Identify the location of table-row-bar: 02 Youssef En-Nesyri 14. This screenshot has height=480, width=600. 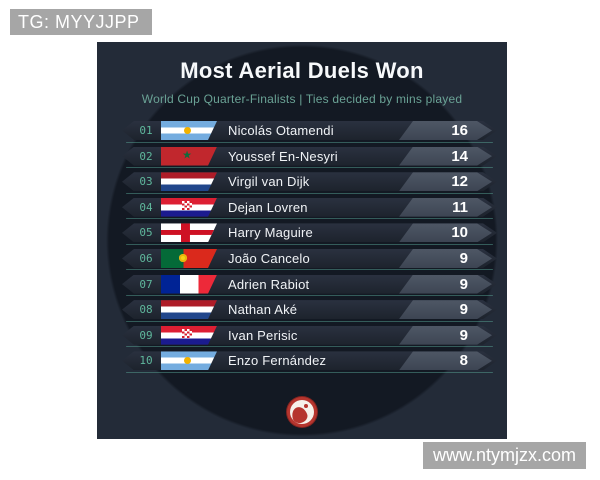
(309, 156).